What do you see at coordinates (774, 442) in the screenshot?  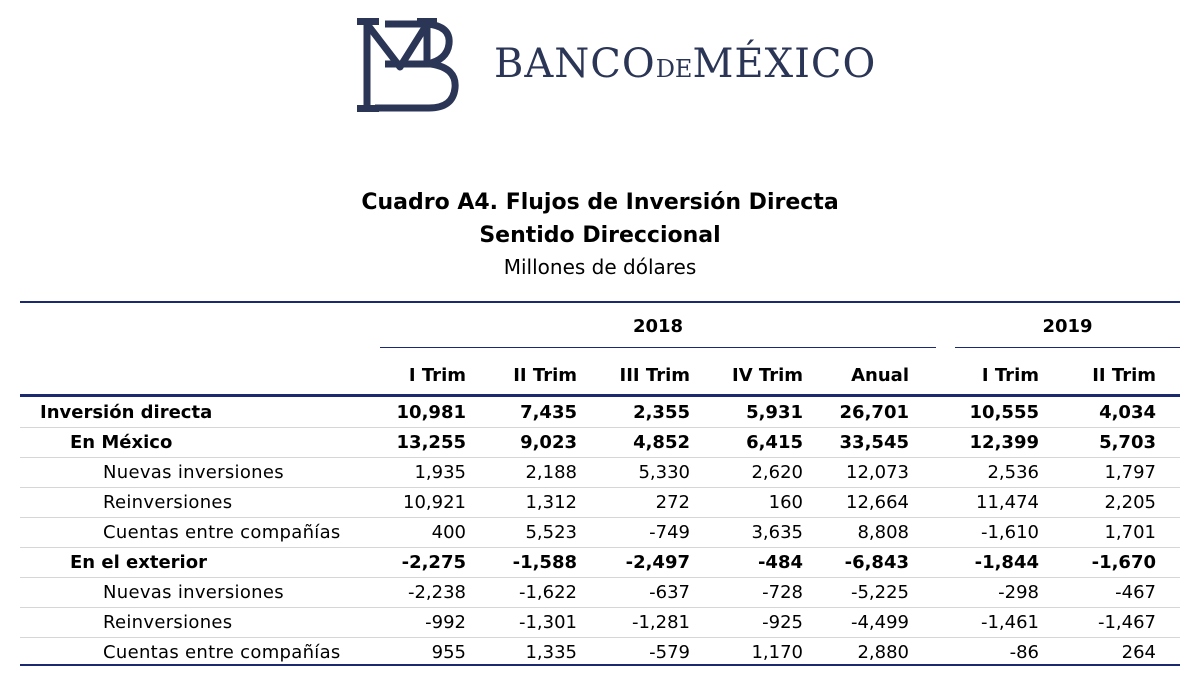 I see `table-cell: 6,415` at bounding box center [774, 442].